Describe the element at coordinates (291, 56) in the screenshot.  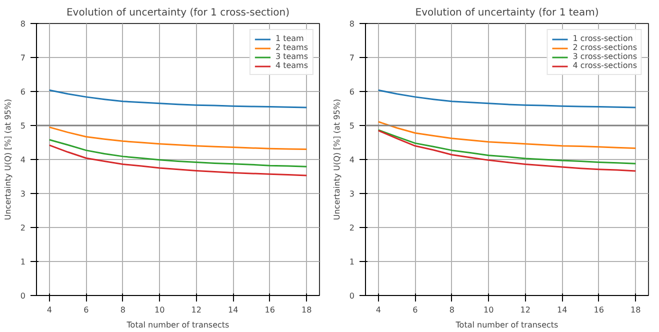
I see `legend-label: 3 teams` at that location.